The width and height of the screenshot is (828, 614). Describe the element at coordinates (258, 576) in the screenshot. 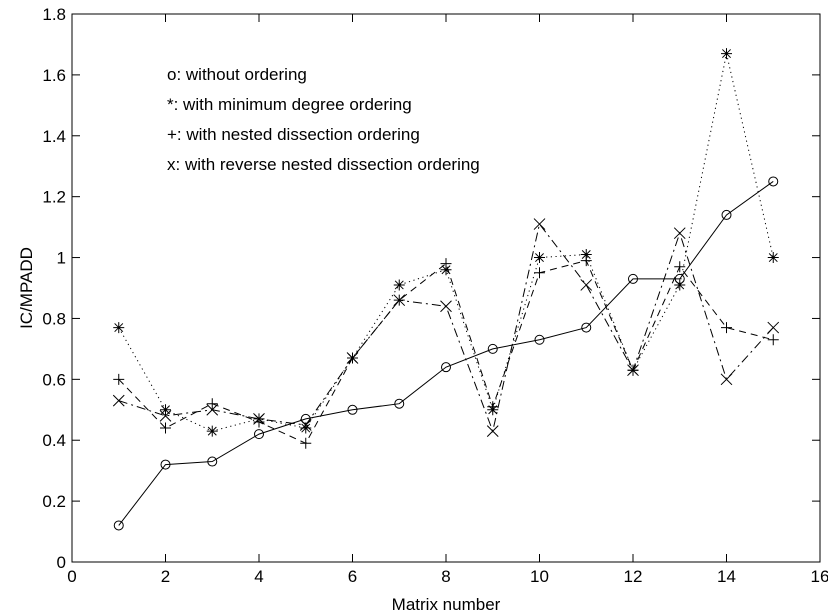

I see `x-tick-label: 4` at that location.